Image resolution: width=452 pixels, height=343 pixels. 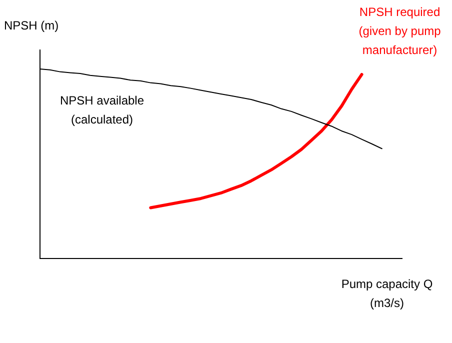 I want to click on y-axis-title: NPSH (m), so click(x=31, y=25).